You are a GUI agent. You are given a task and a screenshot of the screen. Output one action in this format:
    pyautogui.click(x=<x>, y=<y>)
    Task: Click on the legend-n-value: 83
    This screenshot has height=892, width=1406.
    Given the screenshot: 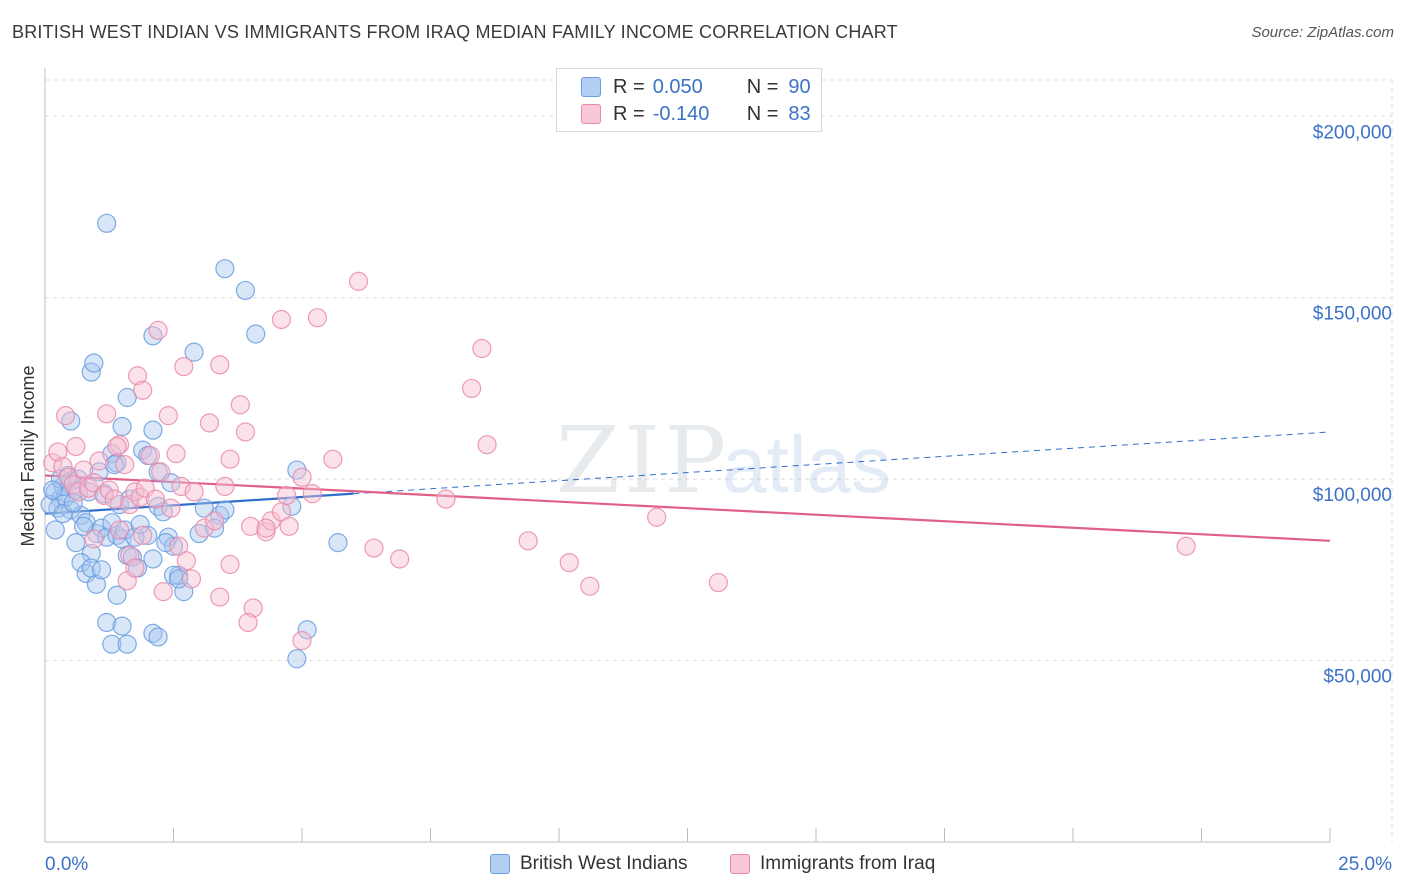 What is the action you would take?
    pyautogui.click(x=799, y=113)
    